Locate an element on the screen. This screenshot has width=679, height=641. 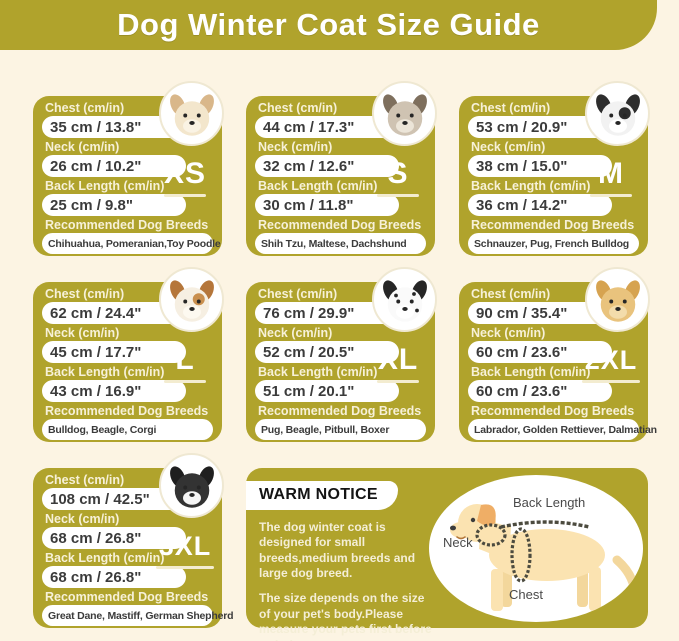
neck-value: 60 cm / 23.6" is located at coordinates (540, 352).